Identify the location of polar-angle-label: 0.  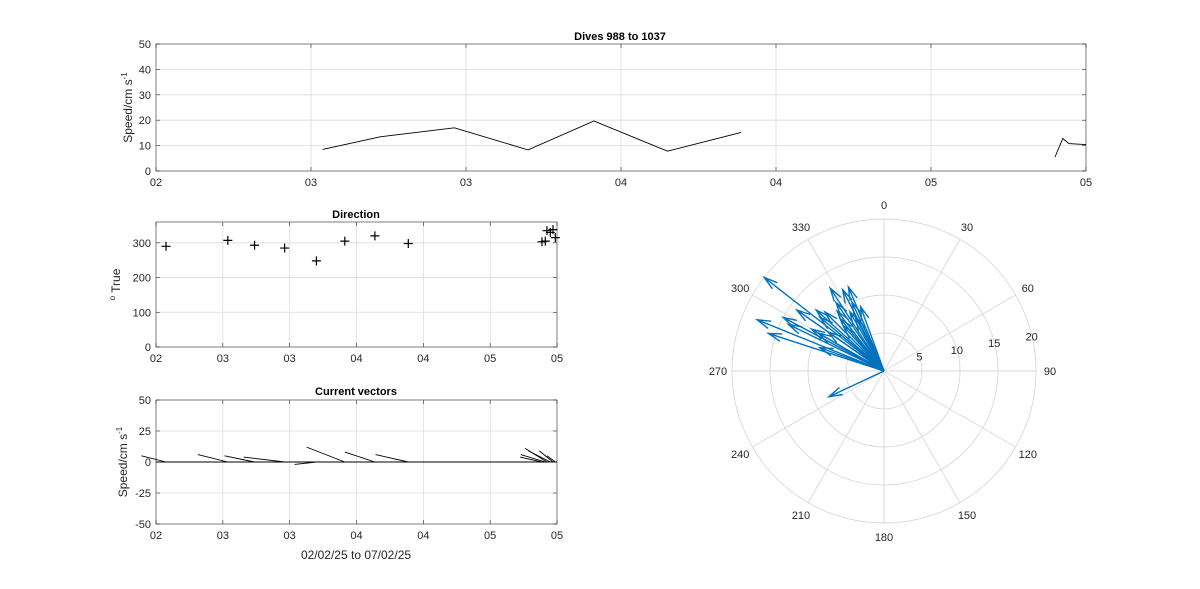
(884, 206).